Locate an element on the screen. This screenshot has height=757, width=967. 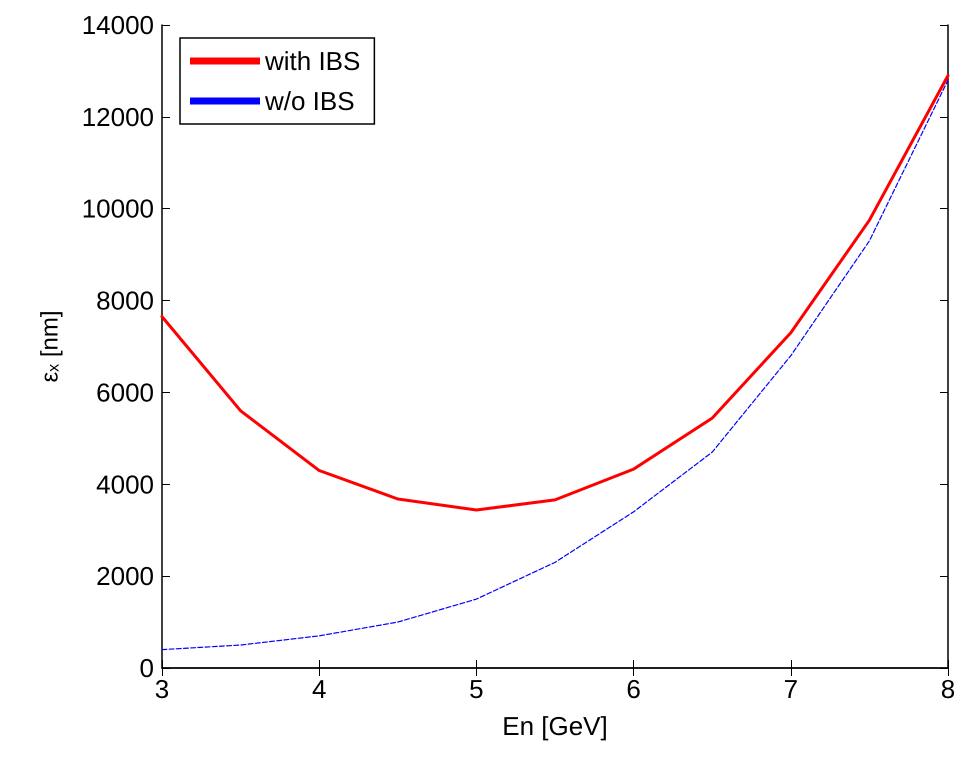
y-tick-label: 4000 is located at coordinates (125, 484).